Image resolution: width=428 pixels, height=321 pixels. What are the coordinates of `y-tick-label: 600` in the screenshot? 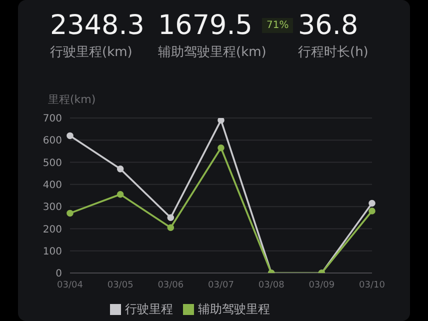 It's located at (52, 141).